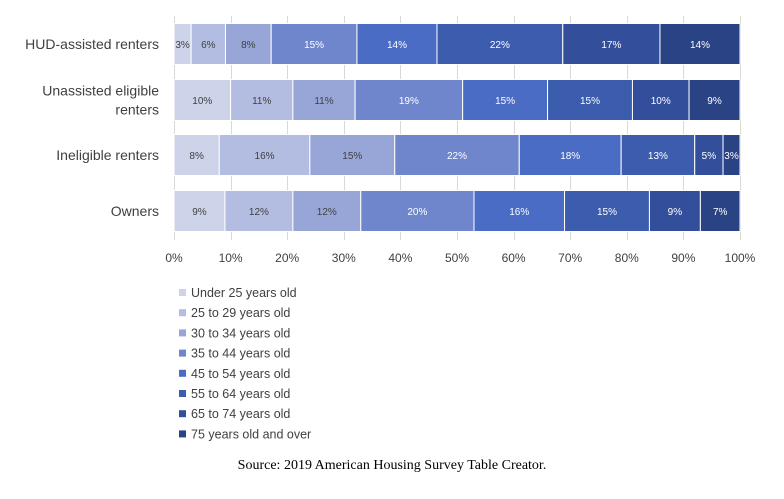  Describe the element at coordinates (240, 333) in the screenshot. I see `legend-label: 30 to 34 years old` at that location.